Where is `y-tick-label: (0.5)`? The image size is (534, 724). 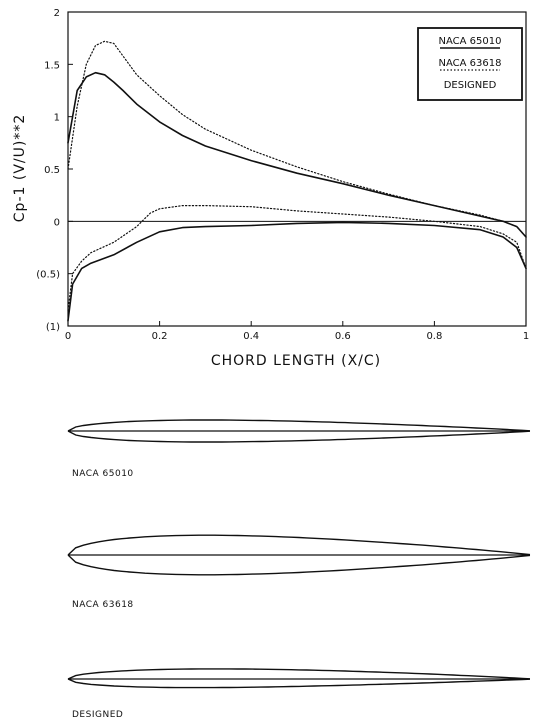
y-tick-label: (0.5) is located at coordinates (48, 275).